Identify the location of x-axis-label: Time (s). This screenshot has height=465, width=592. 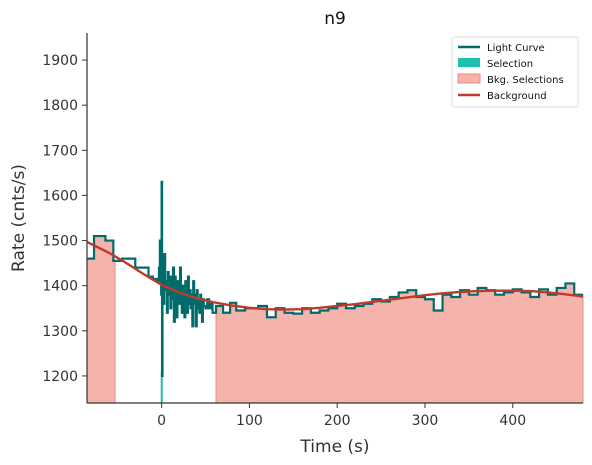
(334, 447).